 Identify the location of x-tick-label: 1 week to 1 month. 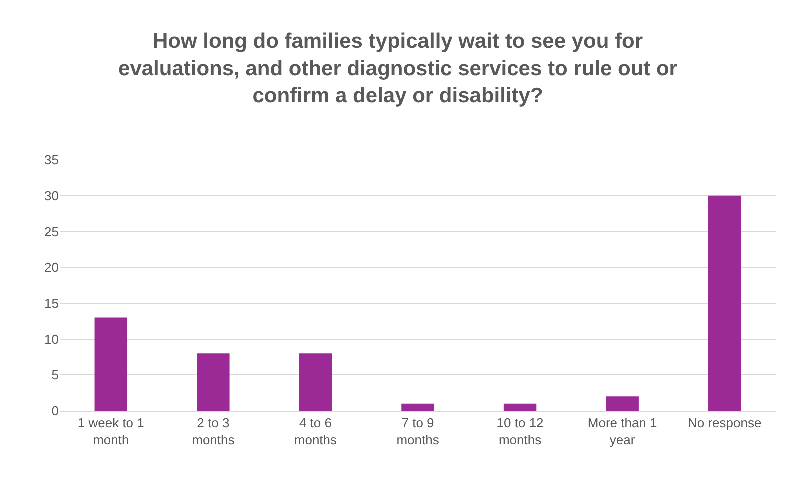
(111, 432).